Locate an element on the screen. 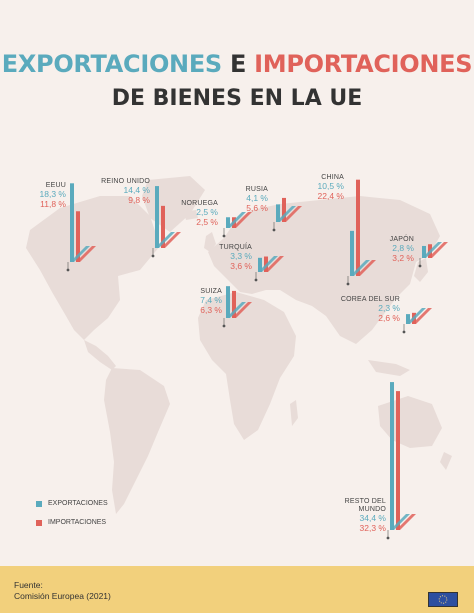 The width and height of the screenshot is (474, 613). country-name: EEUU is located at coordinates (55, 185).